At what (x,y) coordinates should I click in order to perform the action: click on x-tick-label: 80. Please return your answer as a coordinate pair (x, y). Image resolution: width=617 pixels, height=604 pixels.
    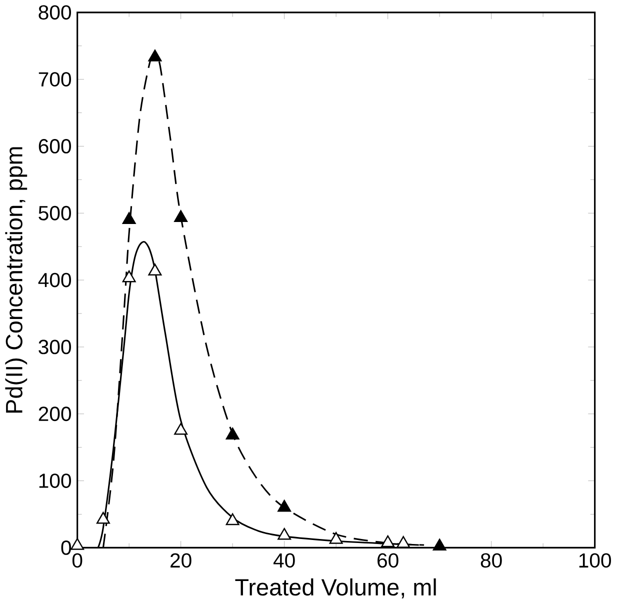
    Looking at the image, I should click on (491, 560).